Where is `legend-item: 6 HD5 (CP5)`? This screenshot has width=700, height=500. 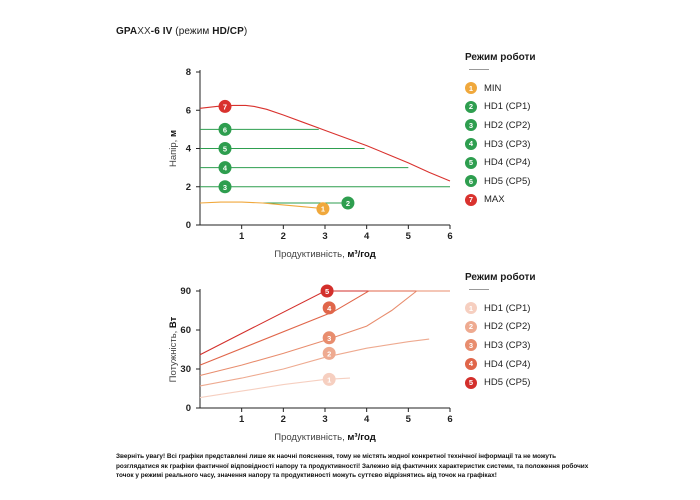
legend-item: 6 HD5 (CP5) is located at coordinates (500, 181).